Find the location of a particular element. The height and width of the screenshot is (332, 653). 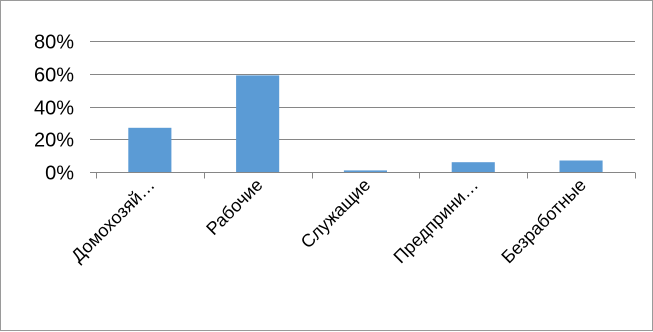

y-tick-label: 40% is located at coordinates (54, 109).